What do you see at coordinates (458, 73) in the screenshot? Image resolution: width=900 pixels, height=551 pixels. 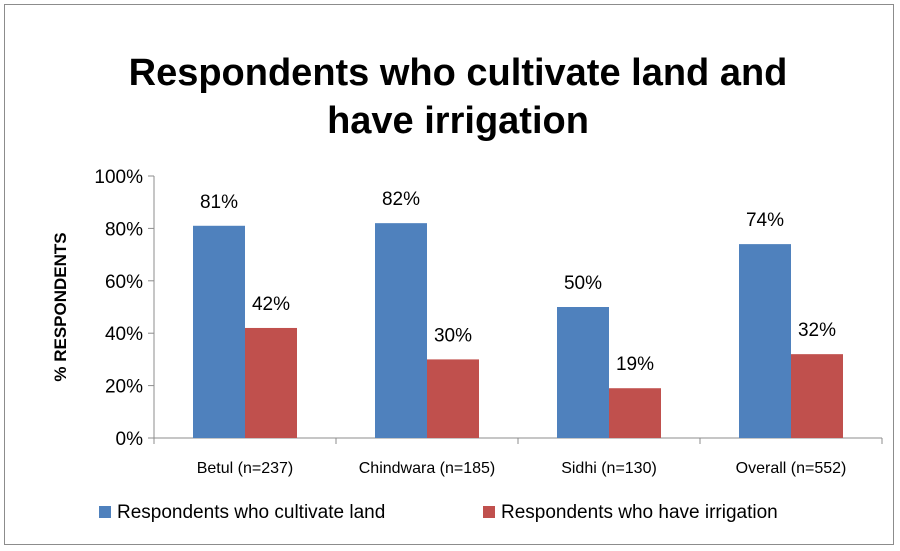 I see `chart-title-line-1: Respondents who cultivate land and` at bounding box center [458, 73].